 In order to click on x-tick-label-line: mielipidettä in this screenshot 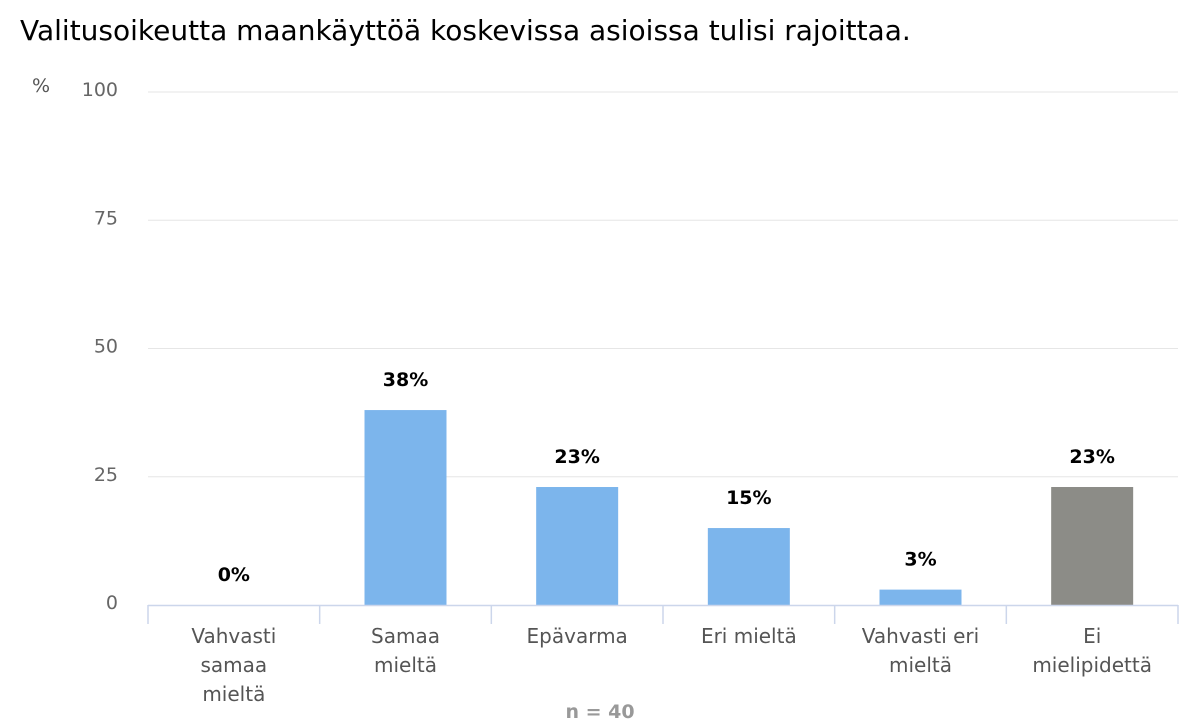, I will do `click(1092, 665)`.